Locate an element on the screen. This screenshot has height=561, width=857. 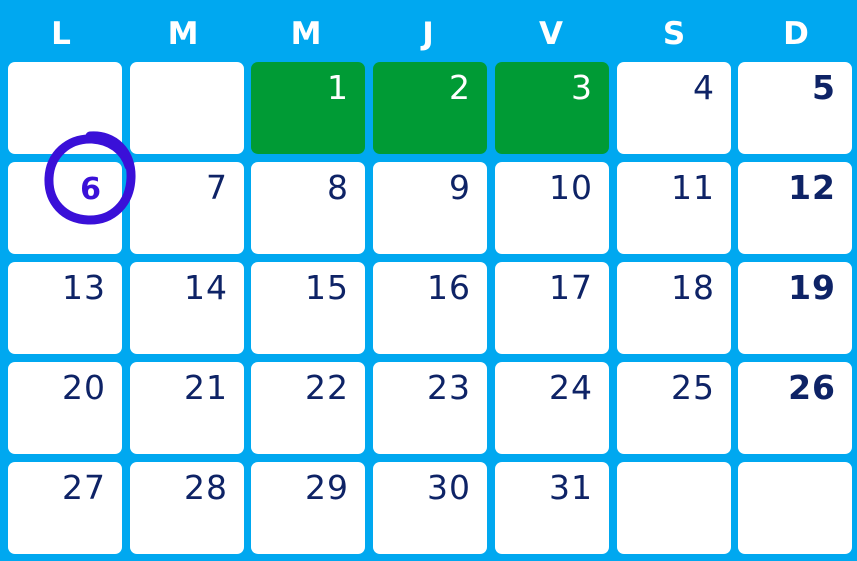
day-cell: 14 is located at coordinates (187, 308).